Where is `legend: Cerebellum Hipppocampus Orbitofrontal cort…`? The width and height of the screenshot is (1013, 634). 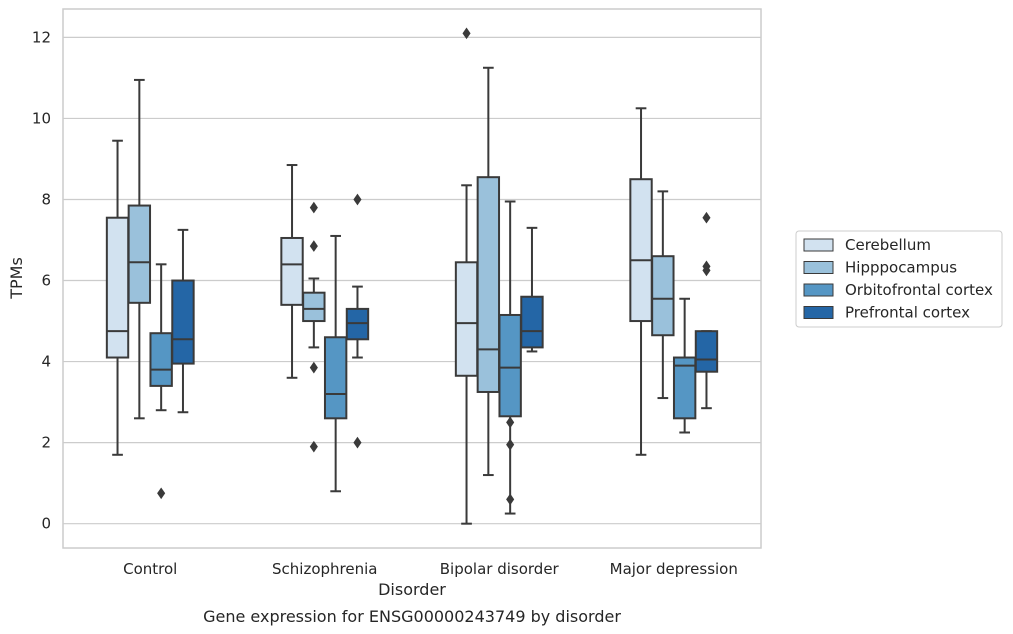 legend: Cerebellum Hipppocampus Orbitofrontal cort… is located at coordinates (899, 279).